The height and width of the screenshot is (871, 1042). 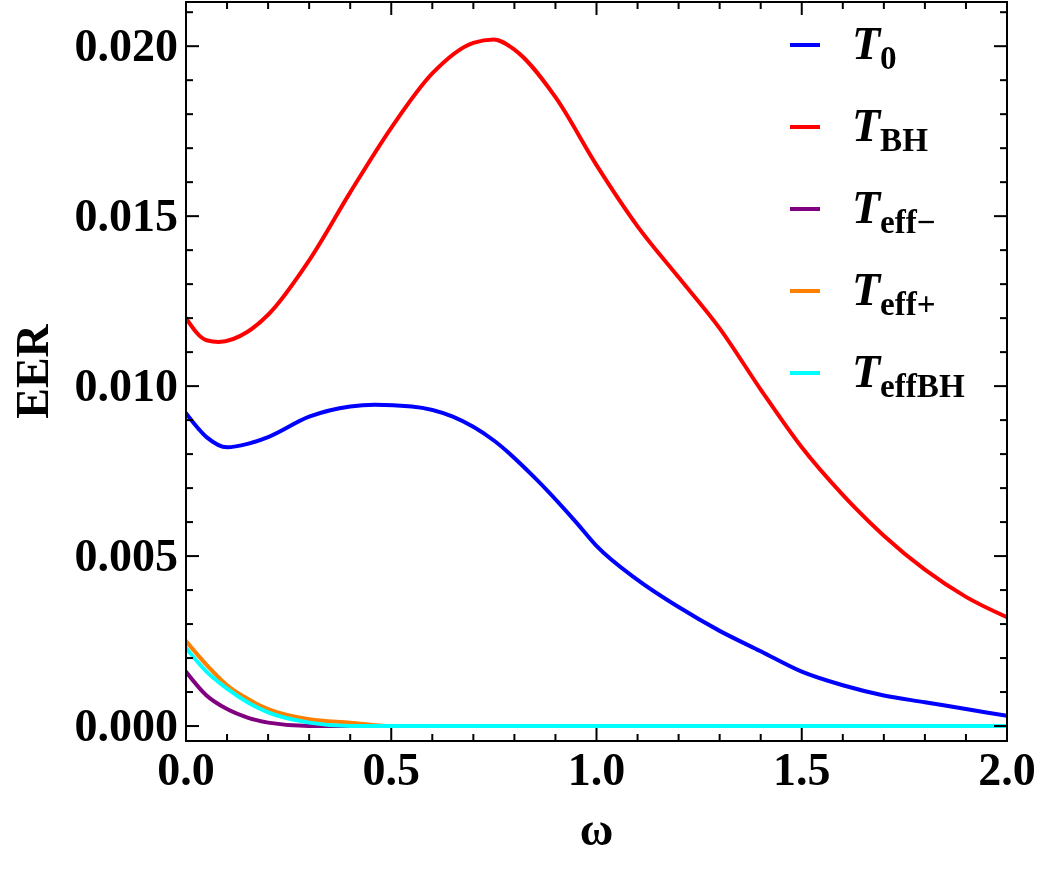 What do you see at coordinates (391, 769) in the screenshot?
I see `x-tick-label: 0.5` at bounding box center [391, 769].